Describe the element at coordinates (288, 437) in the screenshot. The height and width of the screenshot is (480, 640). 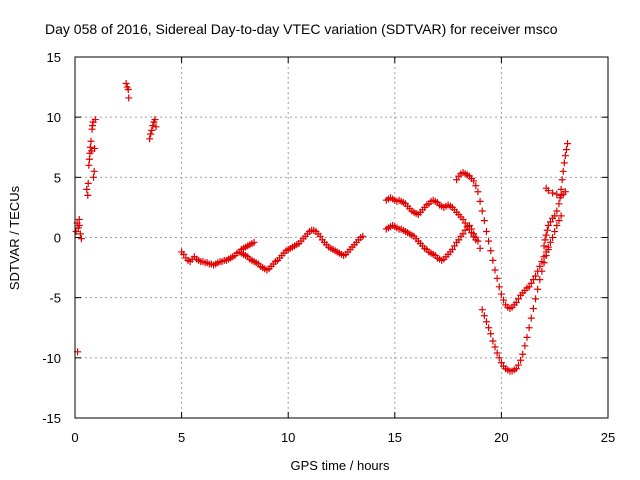
I see `x-tick-label: 10` at that location.